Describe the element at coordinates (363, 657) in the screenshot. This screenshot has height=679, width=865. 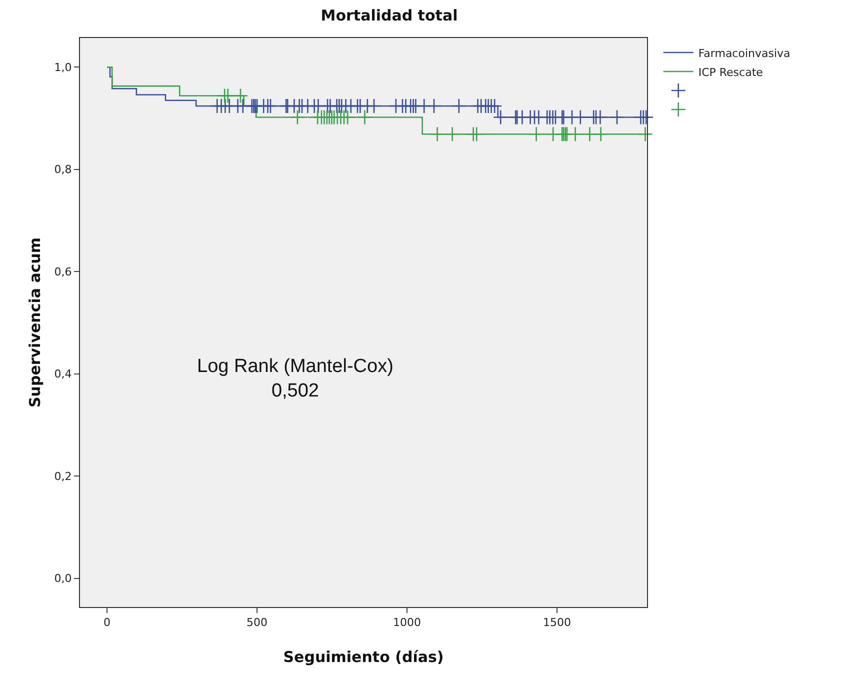
I see `x-axis-title: Seguimiento (días)` at that location.